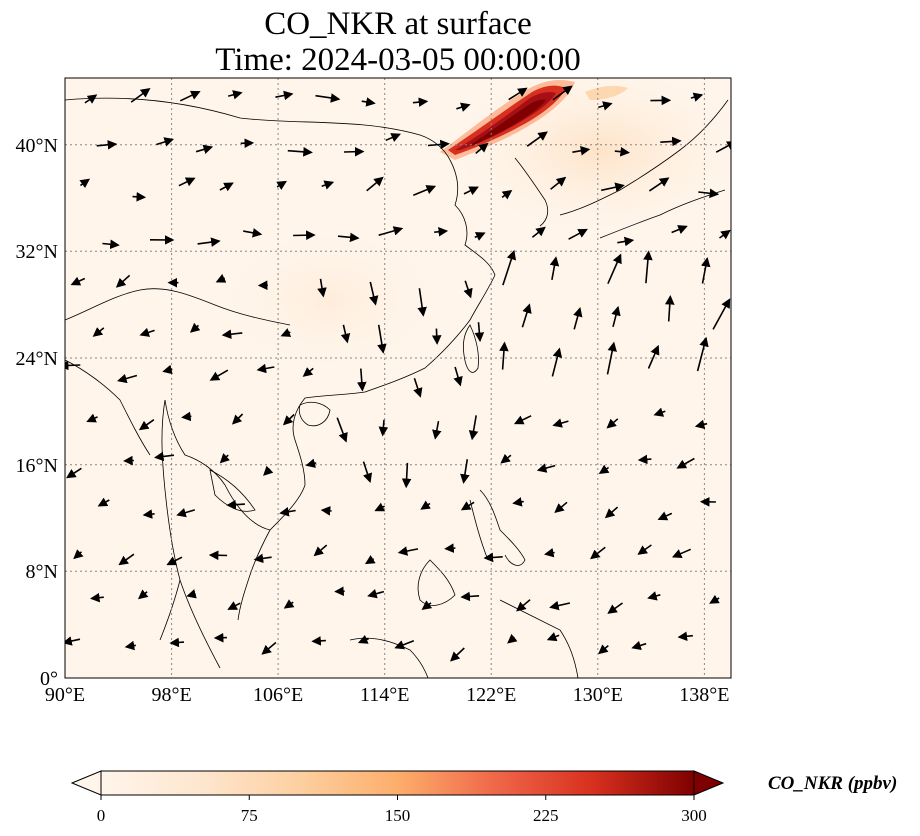 The image size is (920, 836). What do you see at coordinates (832, 783) in the screenshot?
I see `colorbar-label: CO_NKR (ppbv)` at bounding box center [832, 783].